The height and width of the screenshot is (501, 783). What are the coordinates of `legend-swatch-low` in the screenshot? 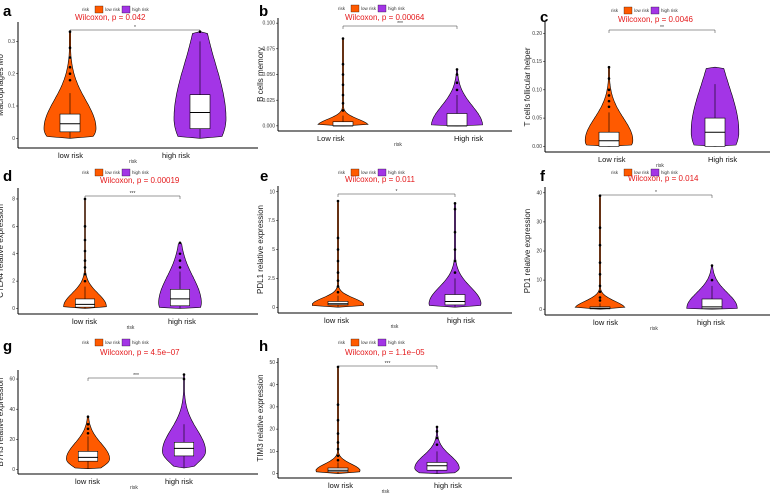 It's located at (355, 342).